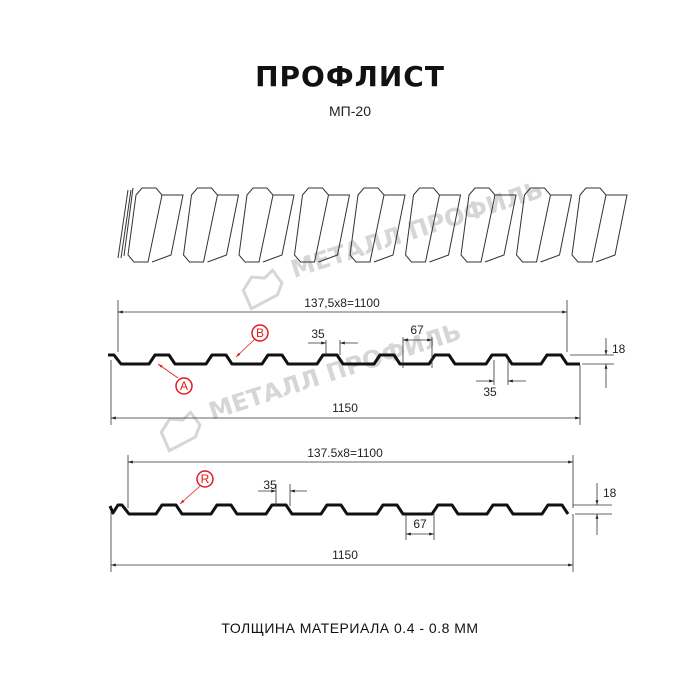 The width and height of the screenshot is (700, 700). What do you see at coordinates (175, 379) in the screenshot?
I see `marker-a: A` at bounding box center [175, 379].